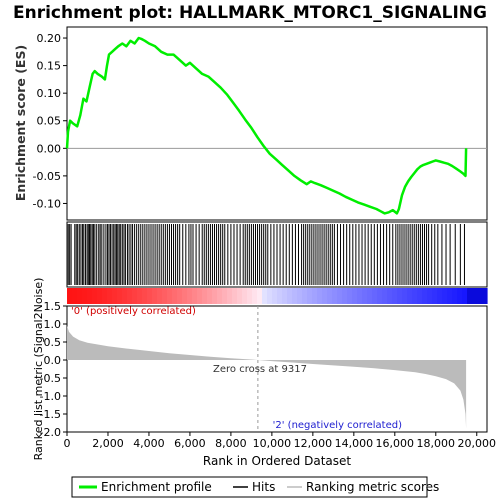 This screenshot has height=500, width=500. I want to click on hits-panel, so click(277, 254).